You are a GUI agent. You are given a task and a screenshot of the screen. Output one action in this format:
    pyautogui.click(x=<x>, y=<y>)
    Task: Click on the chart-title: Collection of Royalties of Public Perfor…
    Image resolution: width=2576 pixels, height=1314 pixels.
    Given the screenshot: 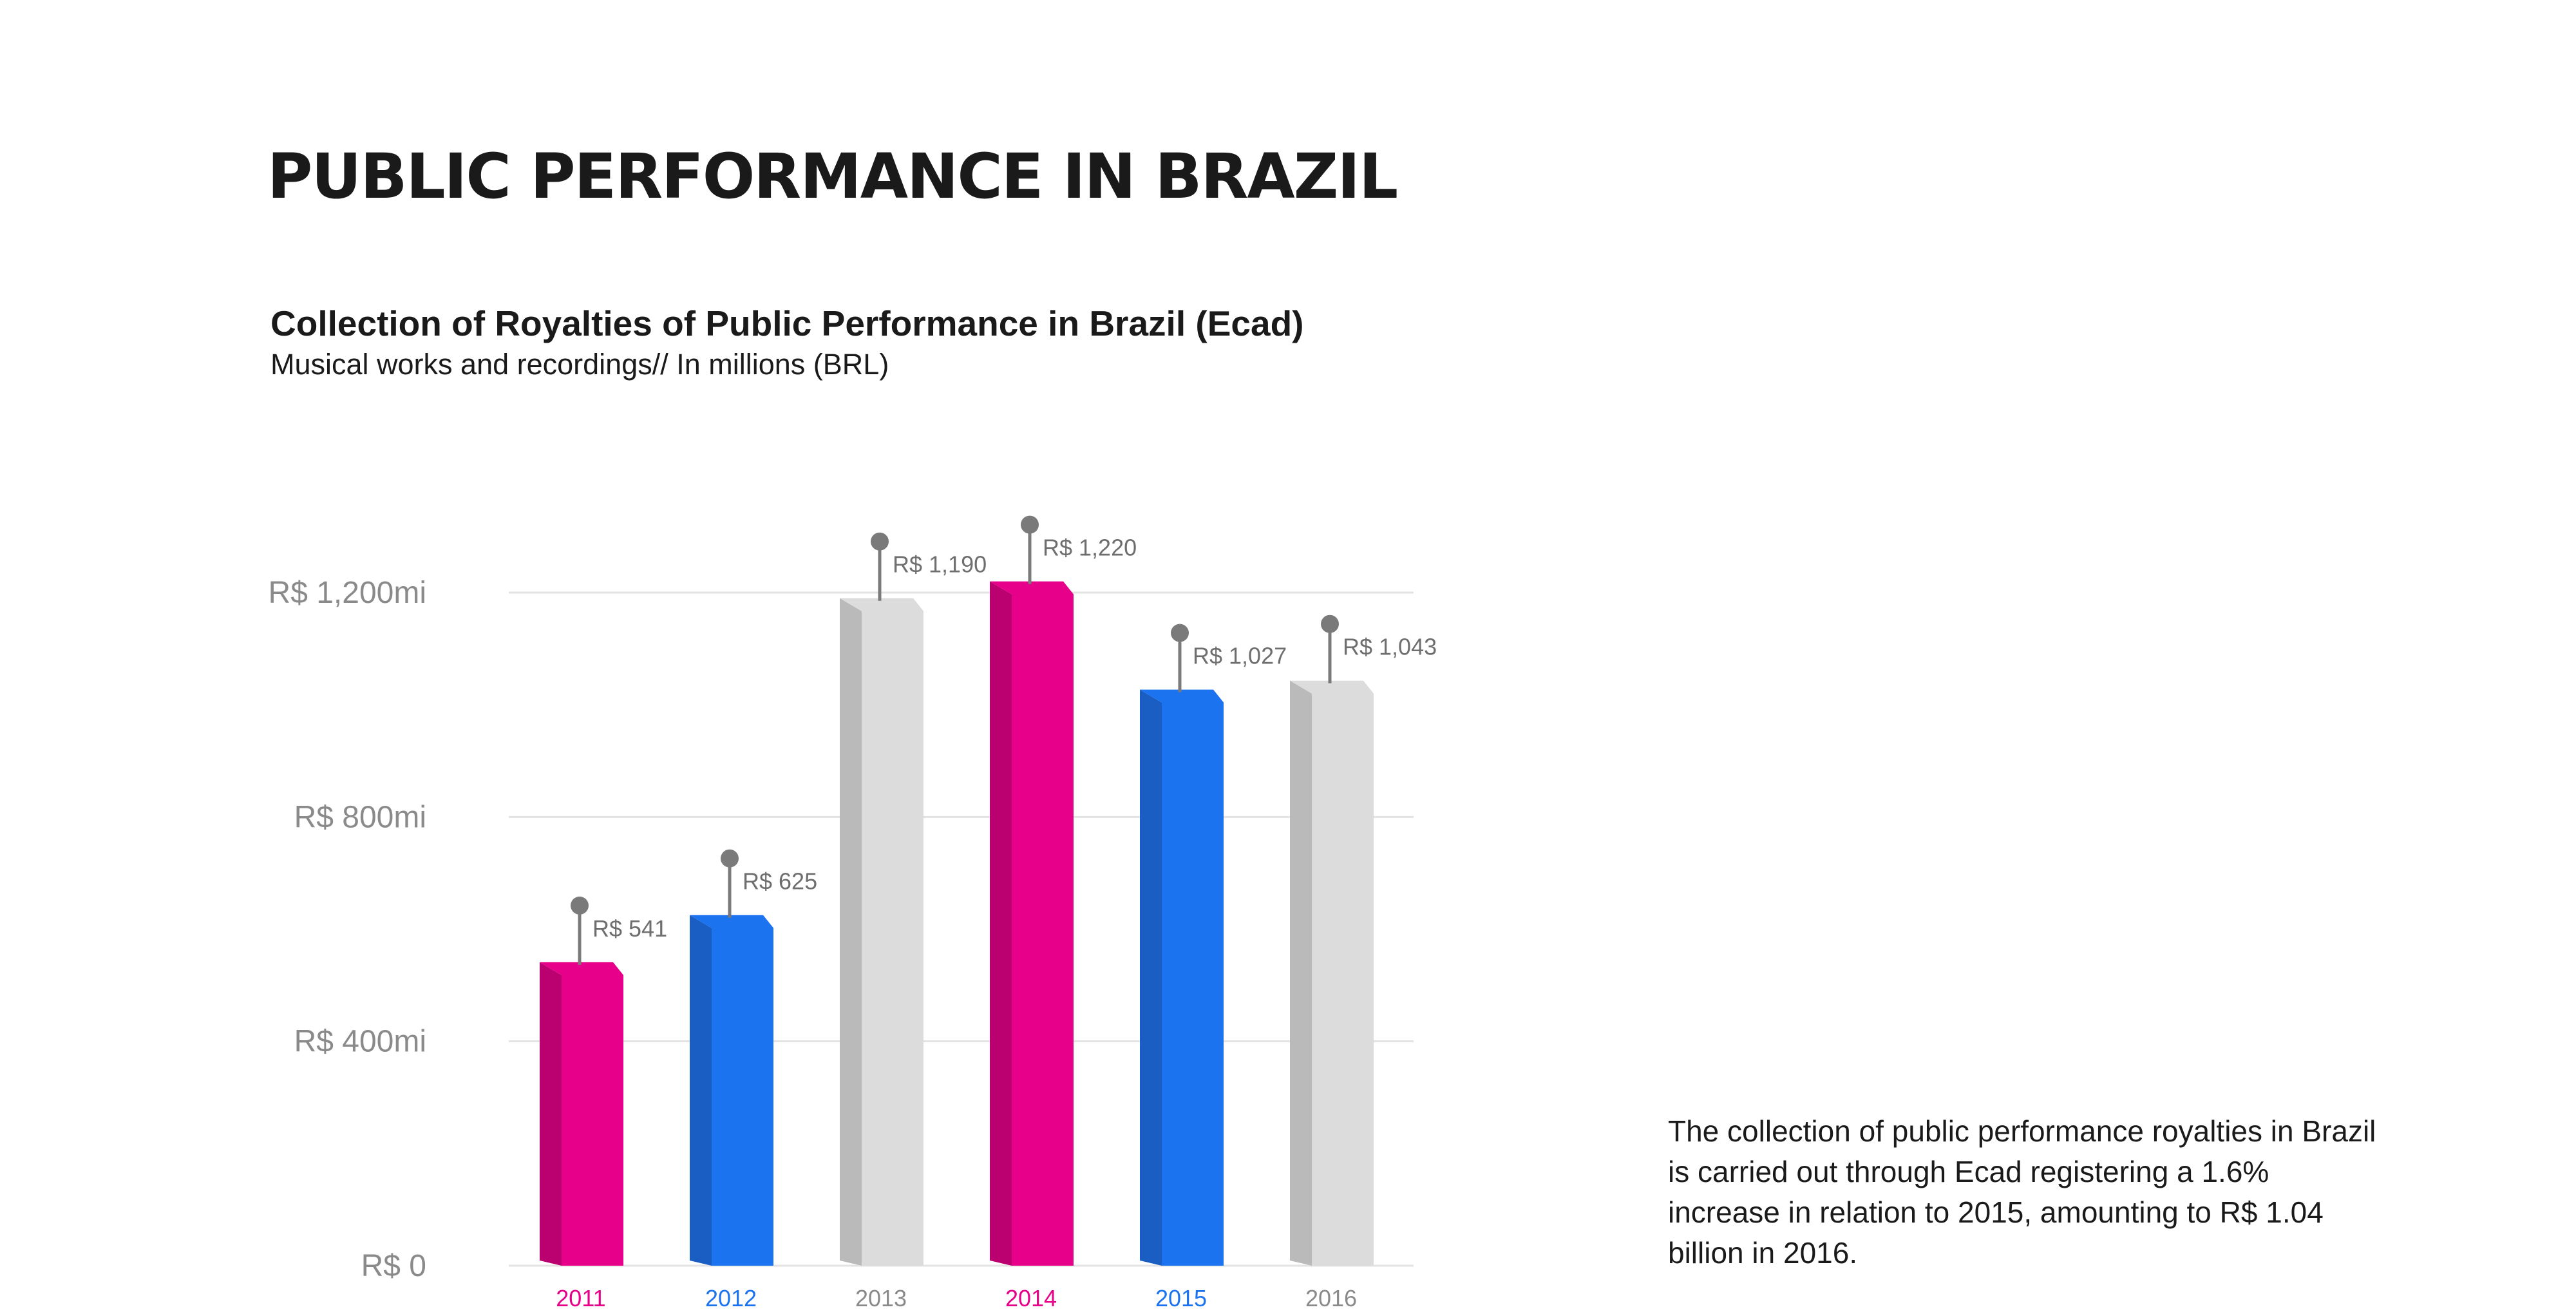 What is the action you would take?
    pyautogui.click(x=787, y=323)
    